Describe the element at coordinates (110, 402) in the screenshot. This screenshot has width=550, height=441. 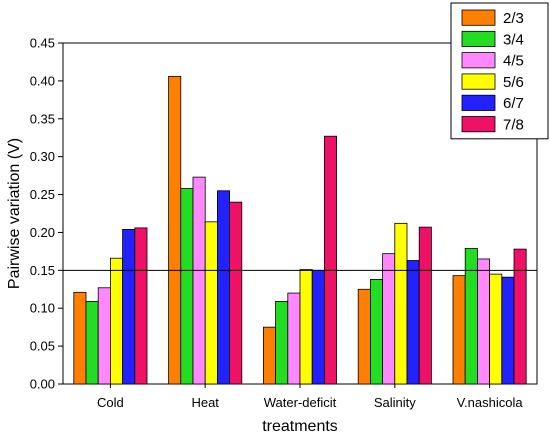
I see `x-tick-label: Cold` at that location.